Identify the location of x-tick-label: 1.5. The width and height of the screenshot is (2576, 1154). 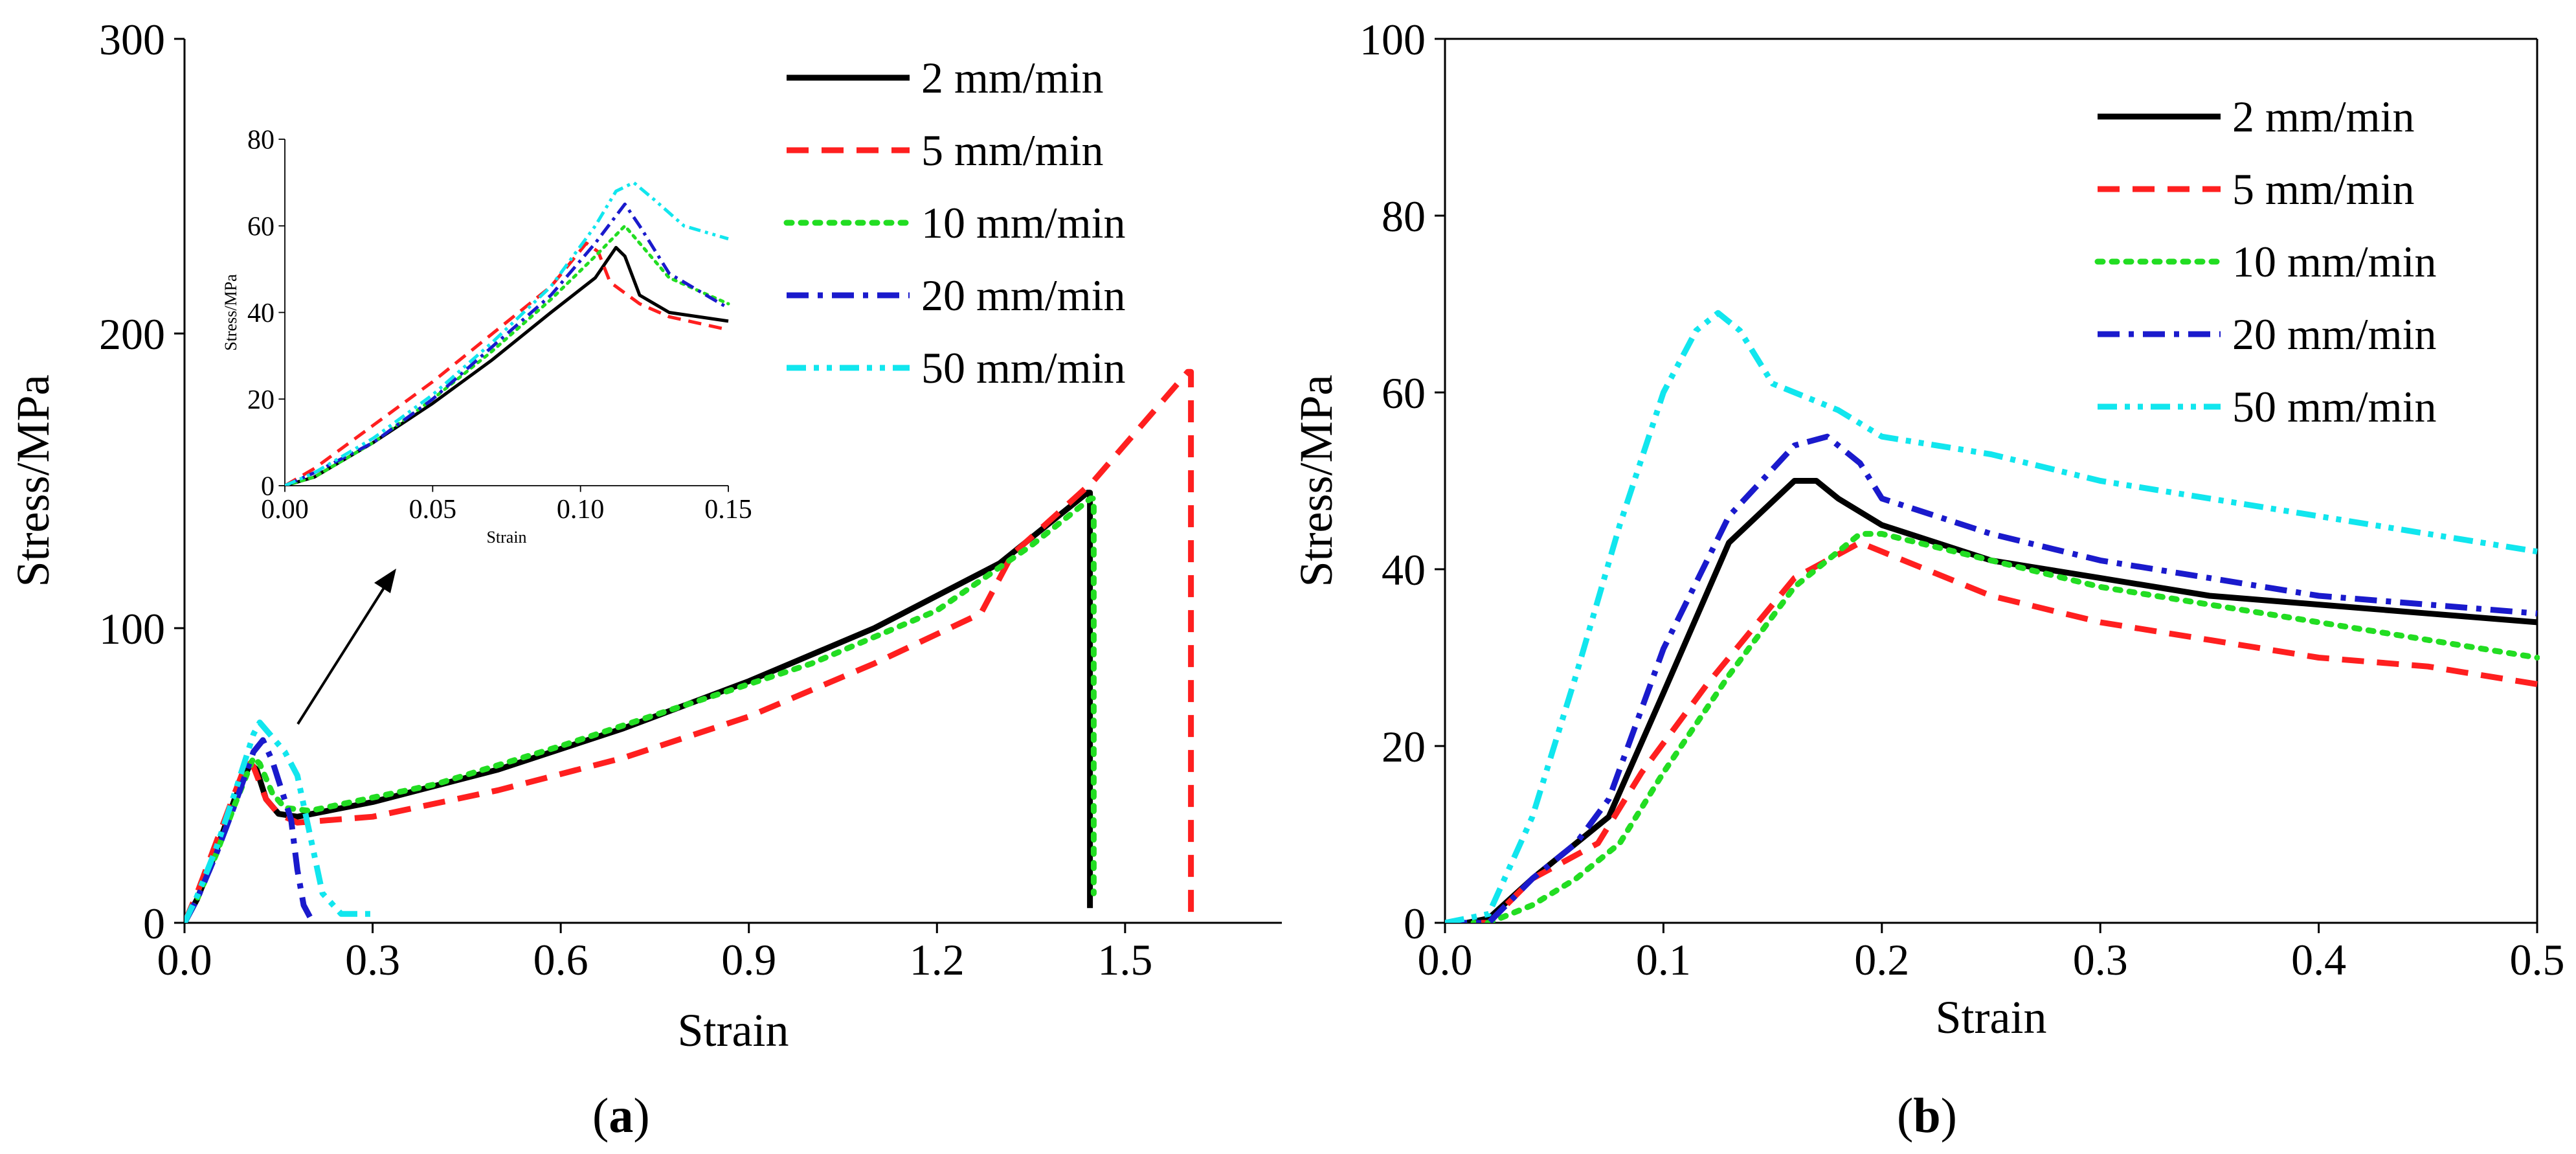
(1124, 960).